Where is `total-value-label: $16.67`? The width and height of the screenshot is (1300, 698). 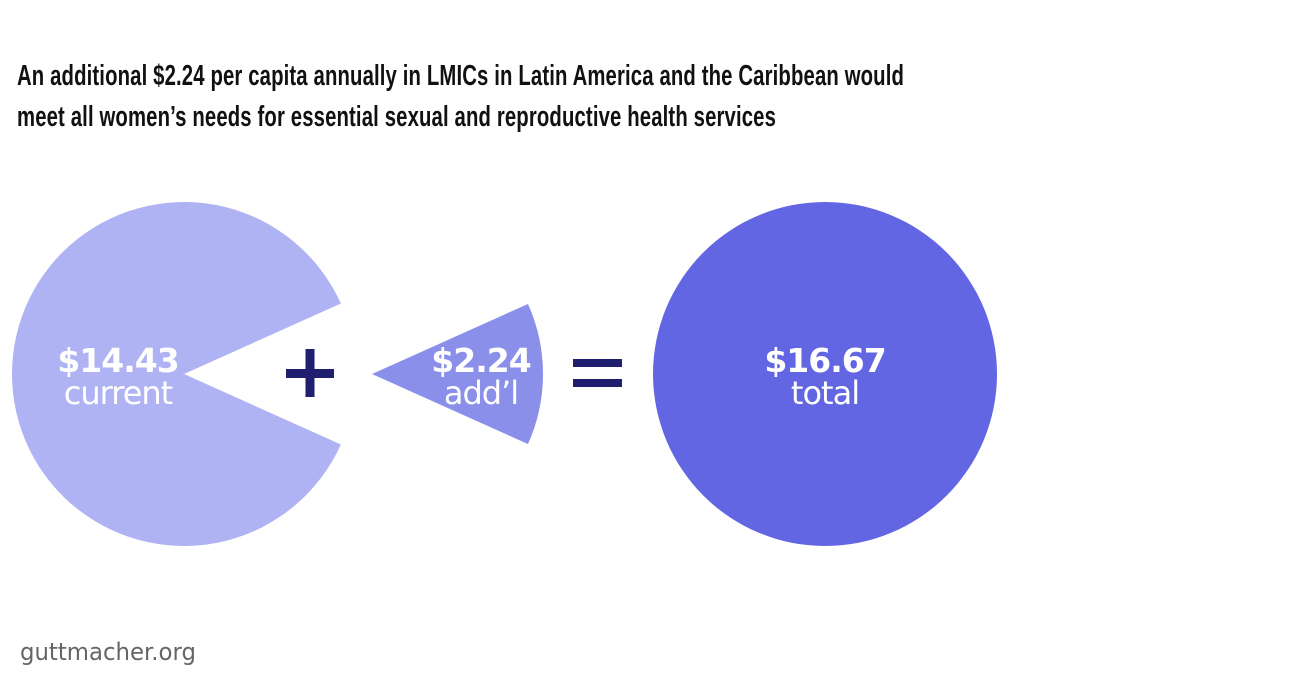 total-value-label: $16.67 is located at coordinates (824, 360).